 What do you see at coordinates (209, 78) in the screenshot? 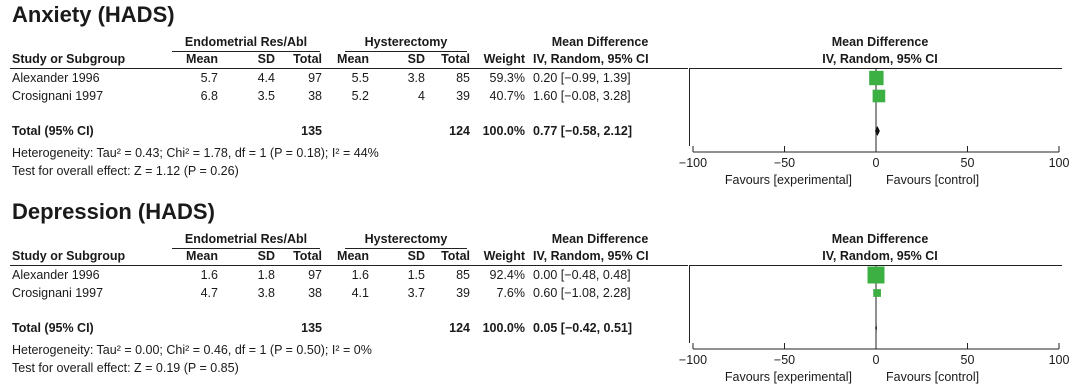
I see `mean1-cell: 5.7` at bounding box center [209, 78].